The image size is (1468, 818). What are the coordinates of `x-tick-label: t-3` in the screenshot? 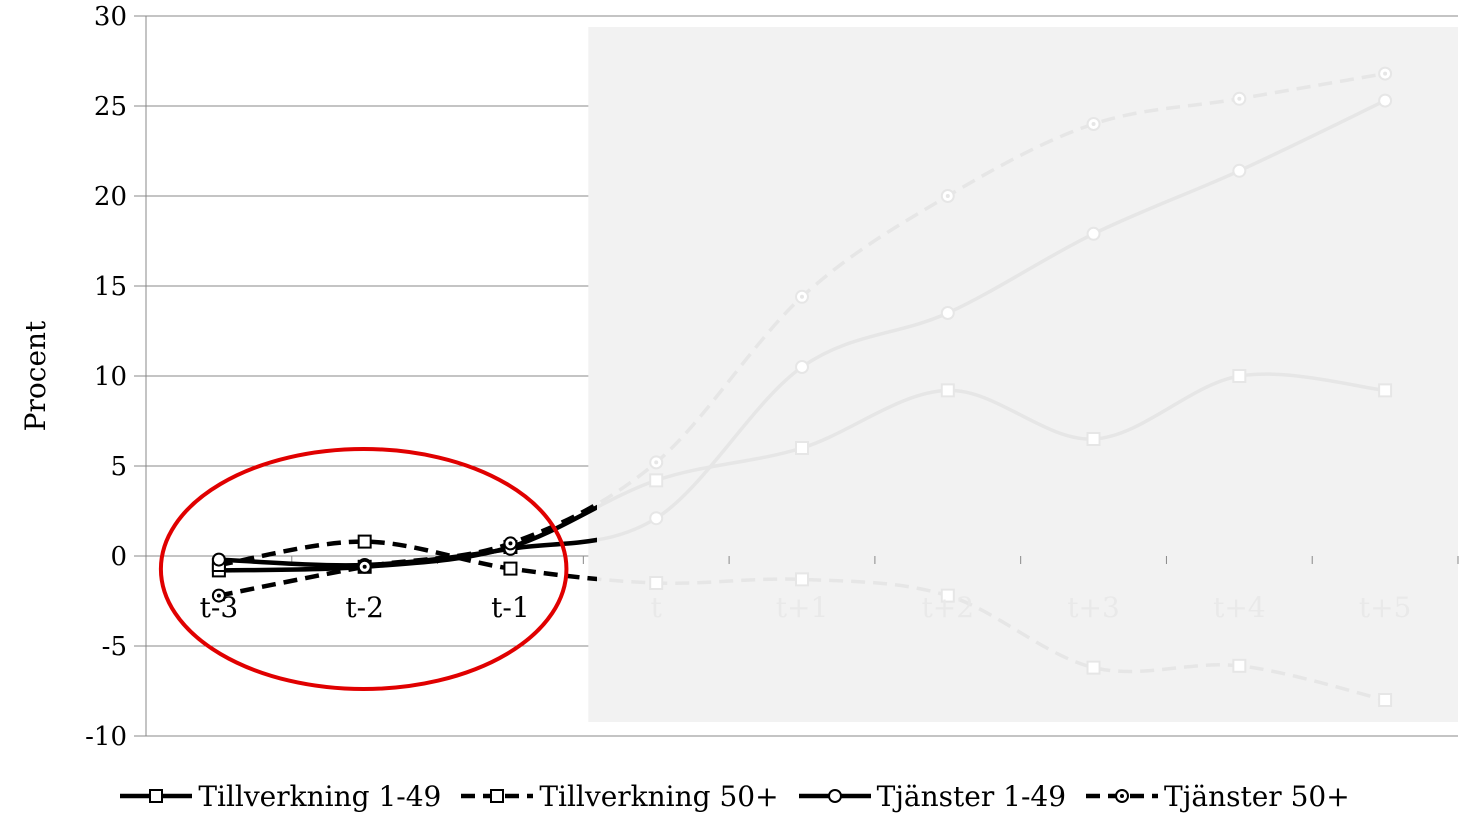 It's located at (219, 607).